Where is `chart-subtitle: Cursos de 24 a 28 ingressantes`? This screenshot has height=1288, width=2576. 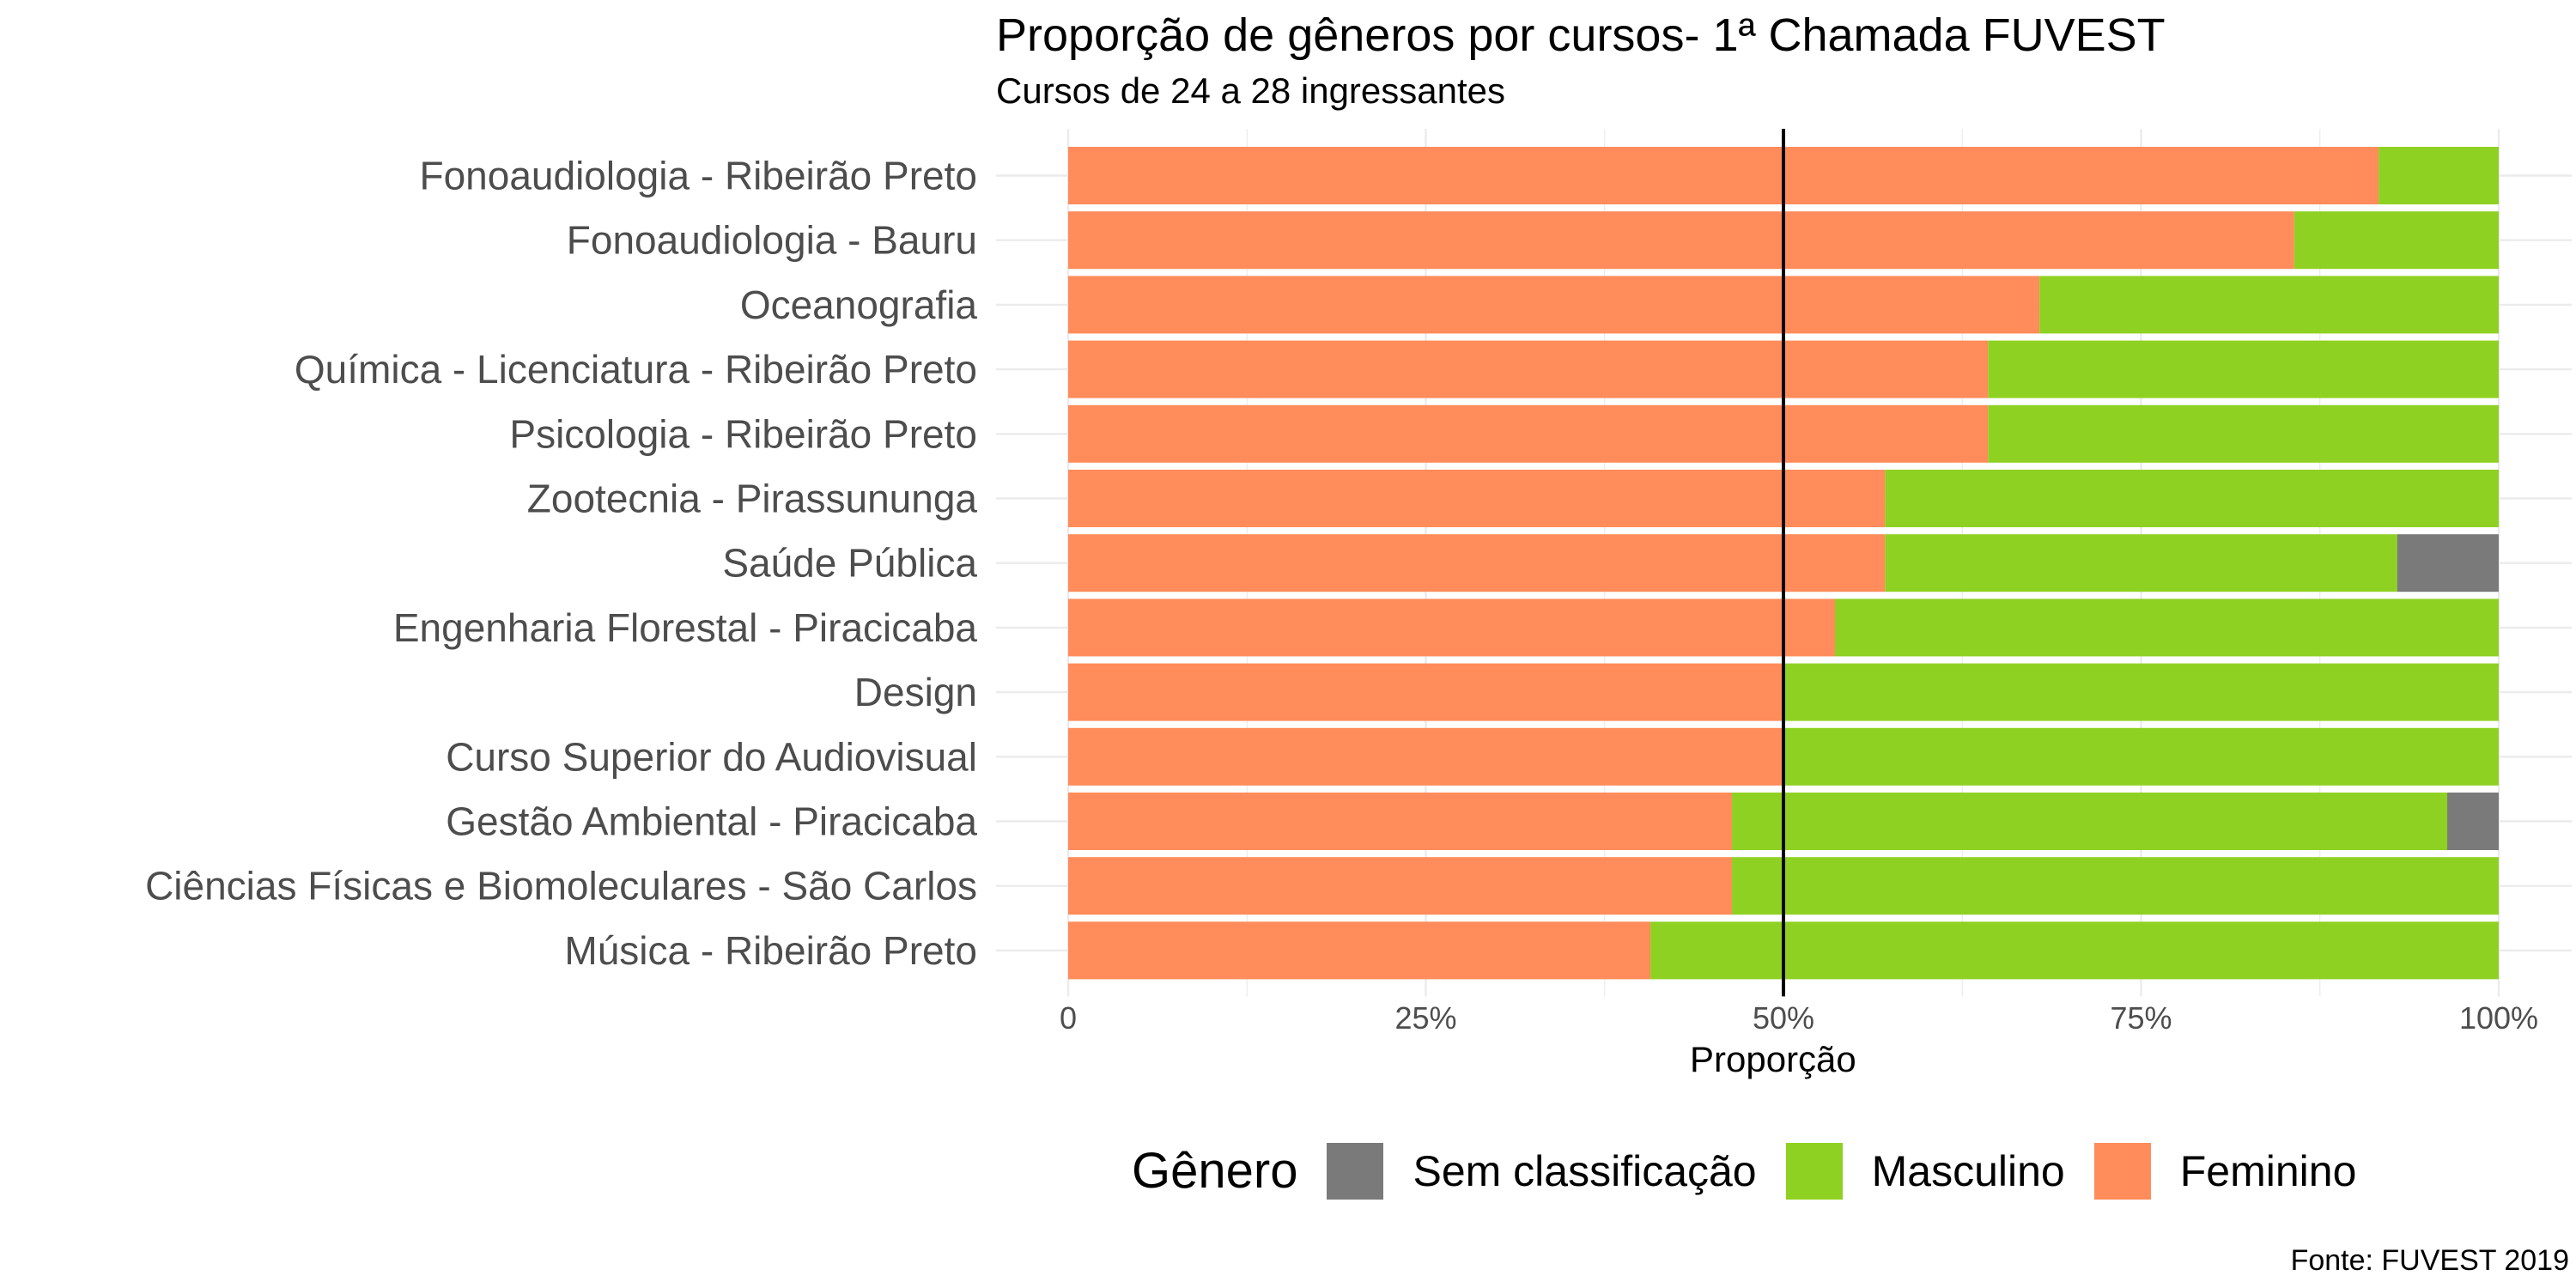 chart-subtitle: Cursos de 24 a 28 ingressantes is located at coordinates (1251, 90).